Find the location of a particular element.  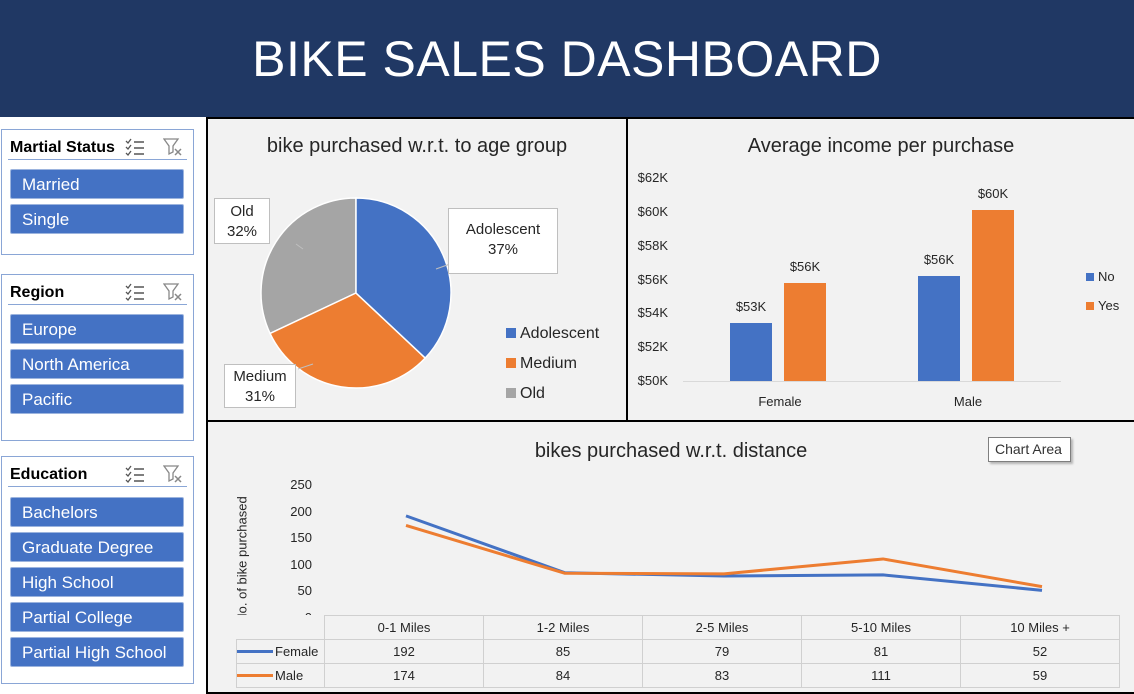

data-table-cell: 59 is located at coordinates (1040, 675).